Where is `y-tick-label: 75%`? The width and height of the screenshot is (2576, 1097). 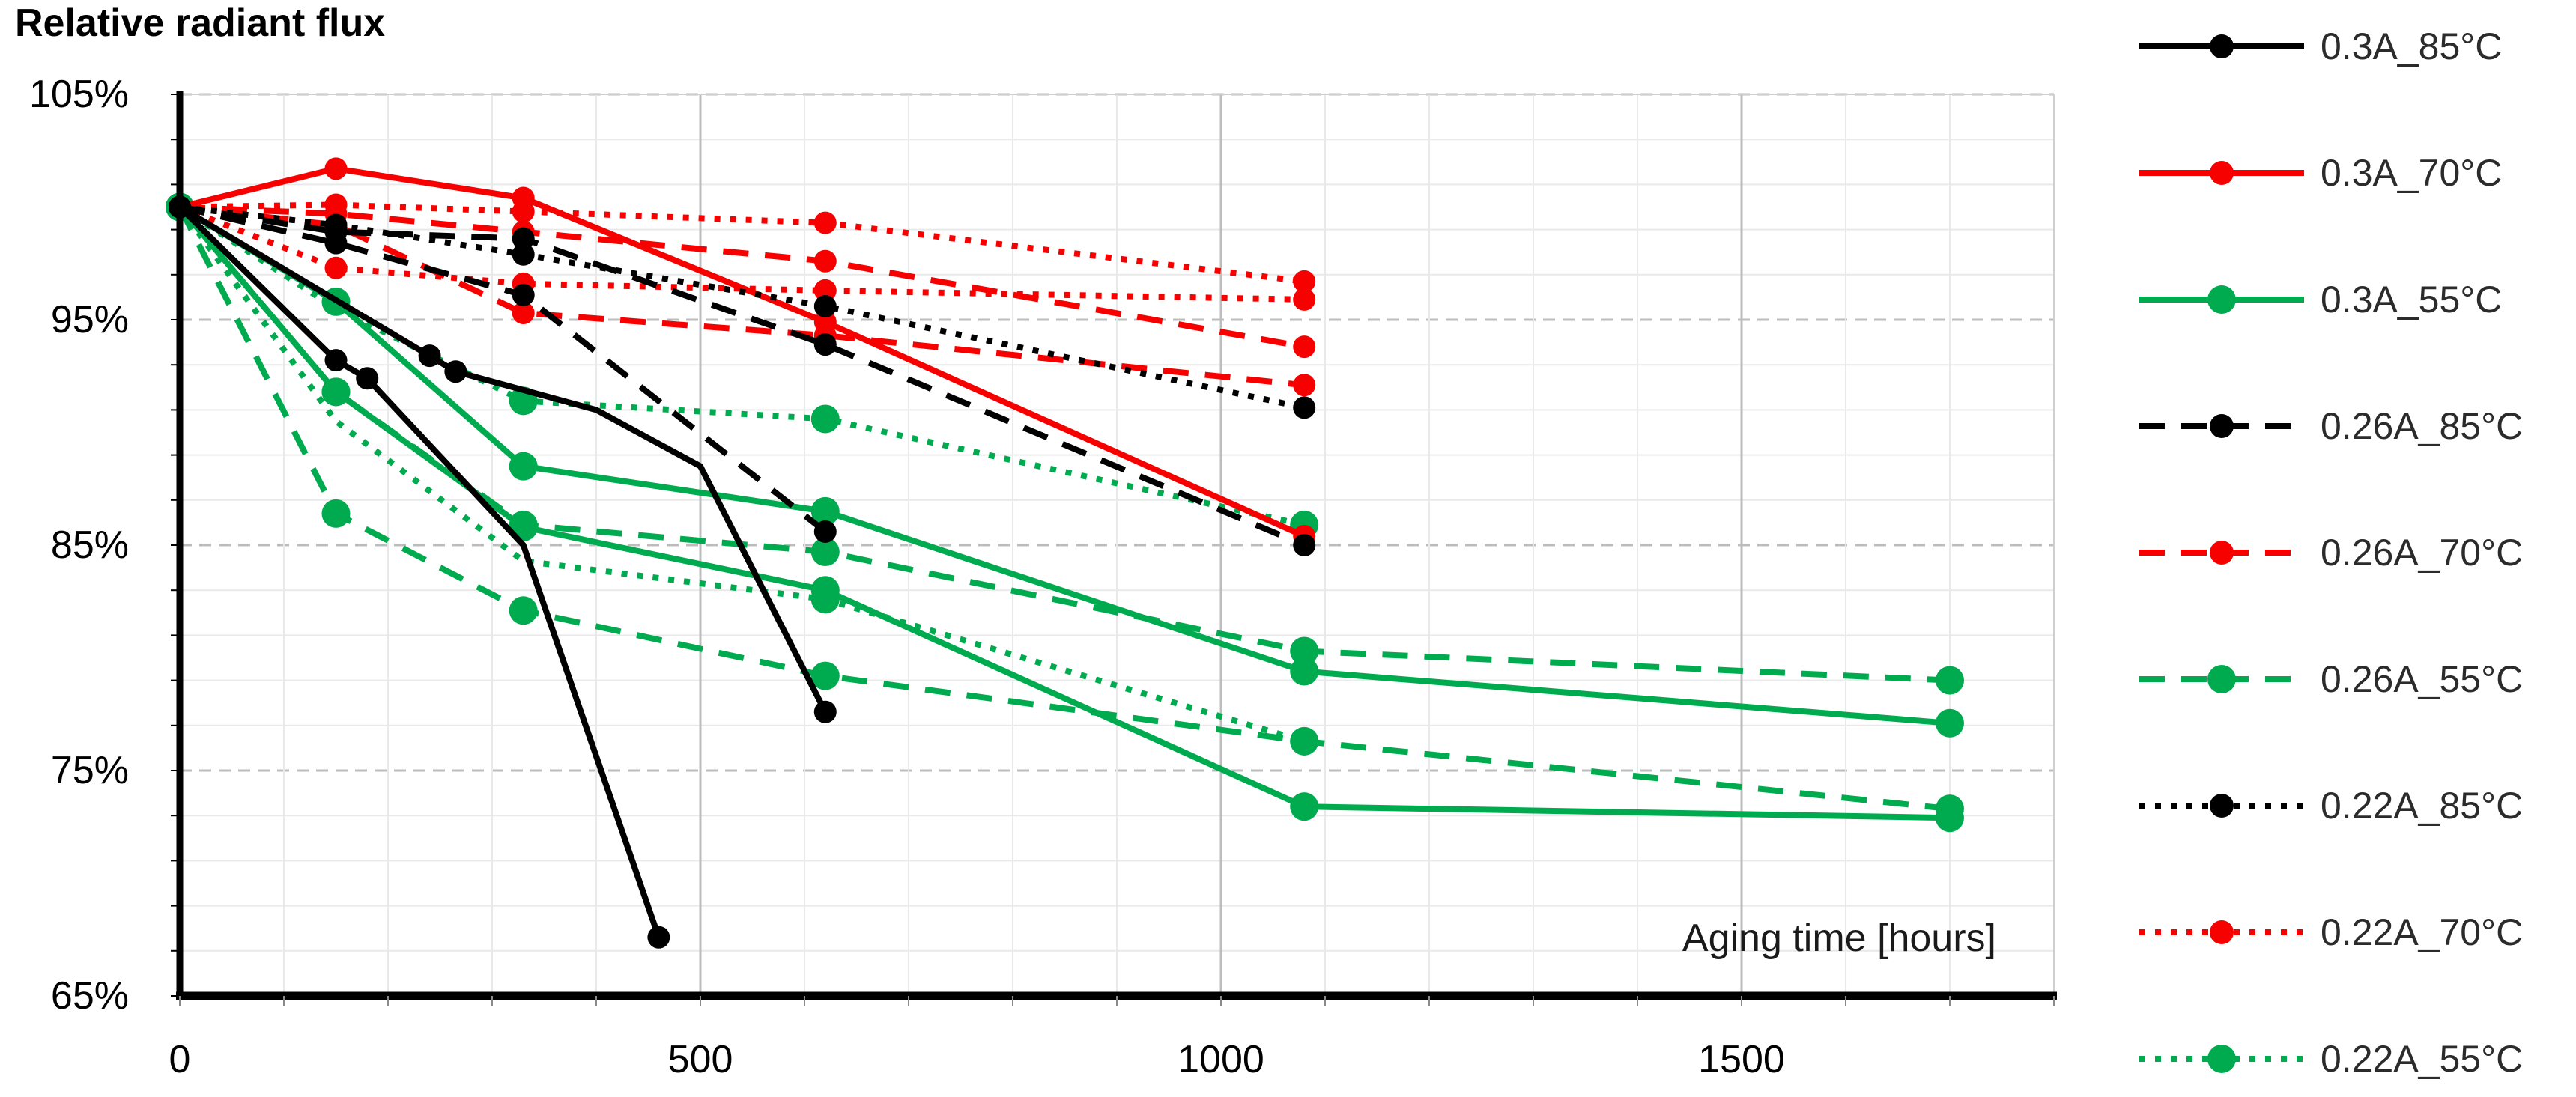
y-tick-label: 75% is located at coordinates (90, 770).